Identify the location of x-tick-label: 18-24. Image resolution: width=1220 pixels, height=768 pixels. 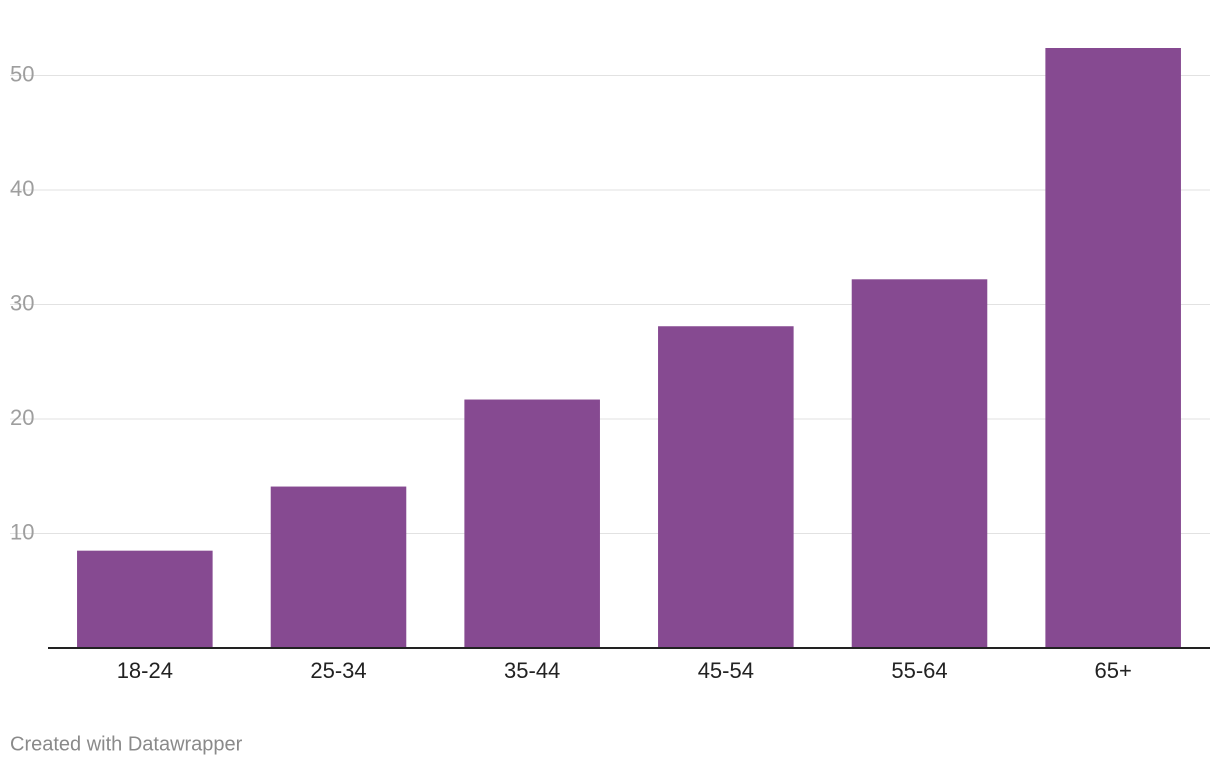
(145, 670).